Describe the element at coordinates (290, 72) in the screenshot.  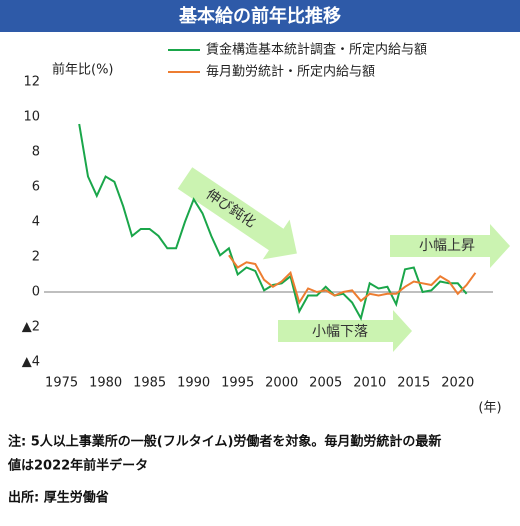
I see `legend-label: 毎月勤労統計・所定内給与額` at that location.